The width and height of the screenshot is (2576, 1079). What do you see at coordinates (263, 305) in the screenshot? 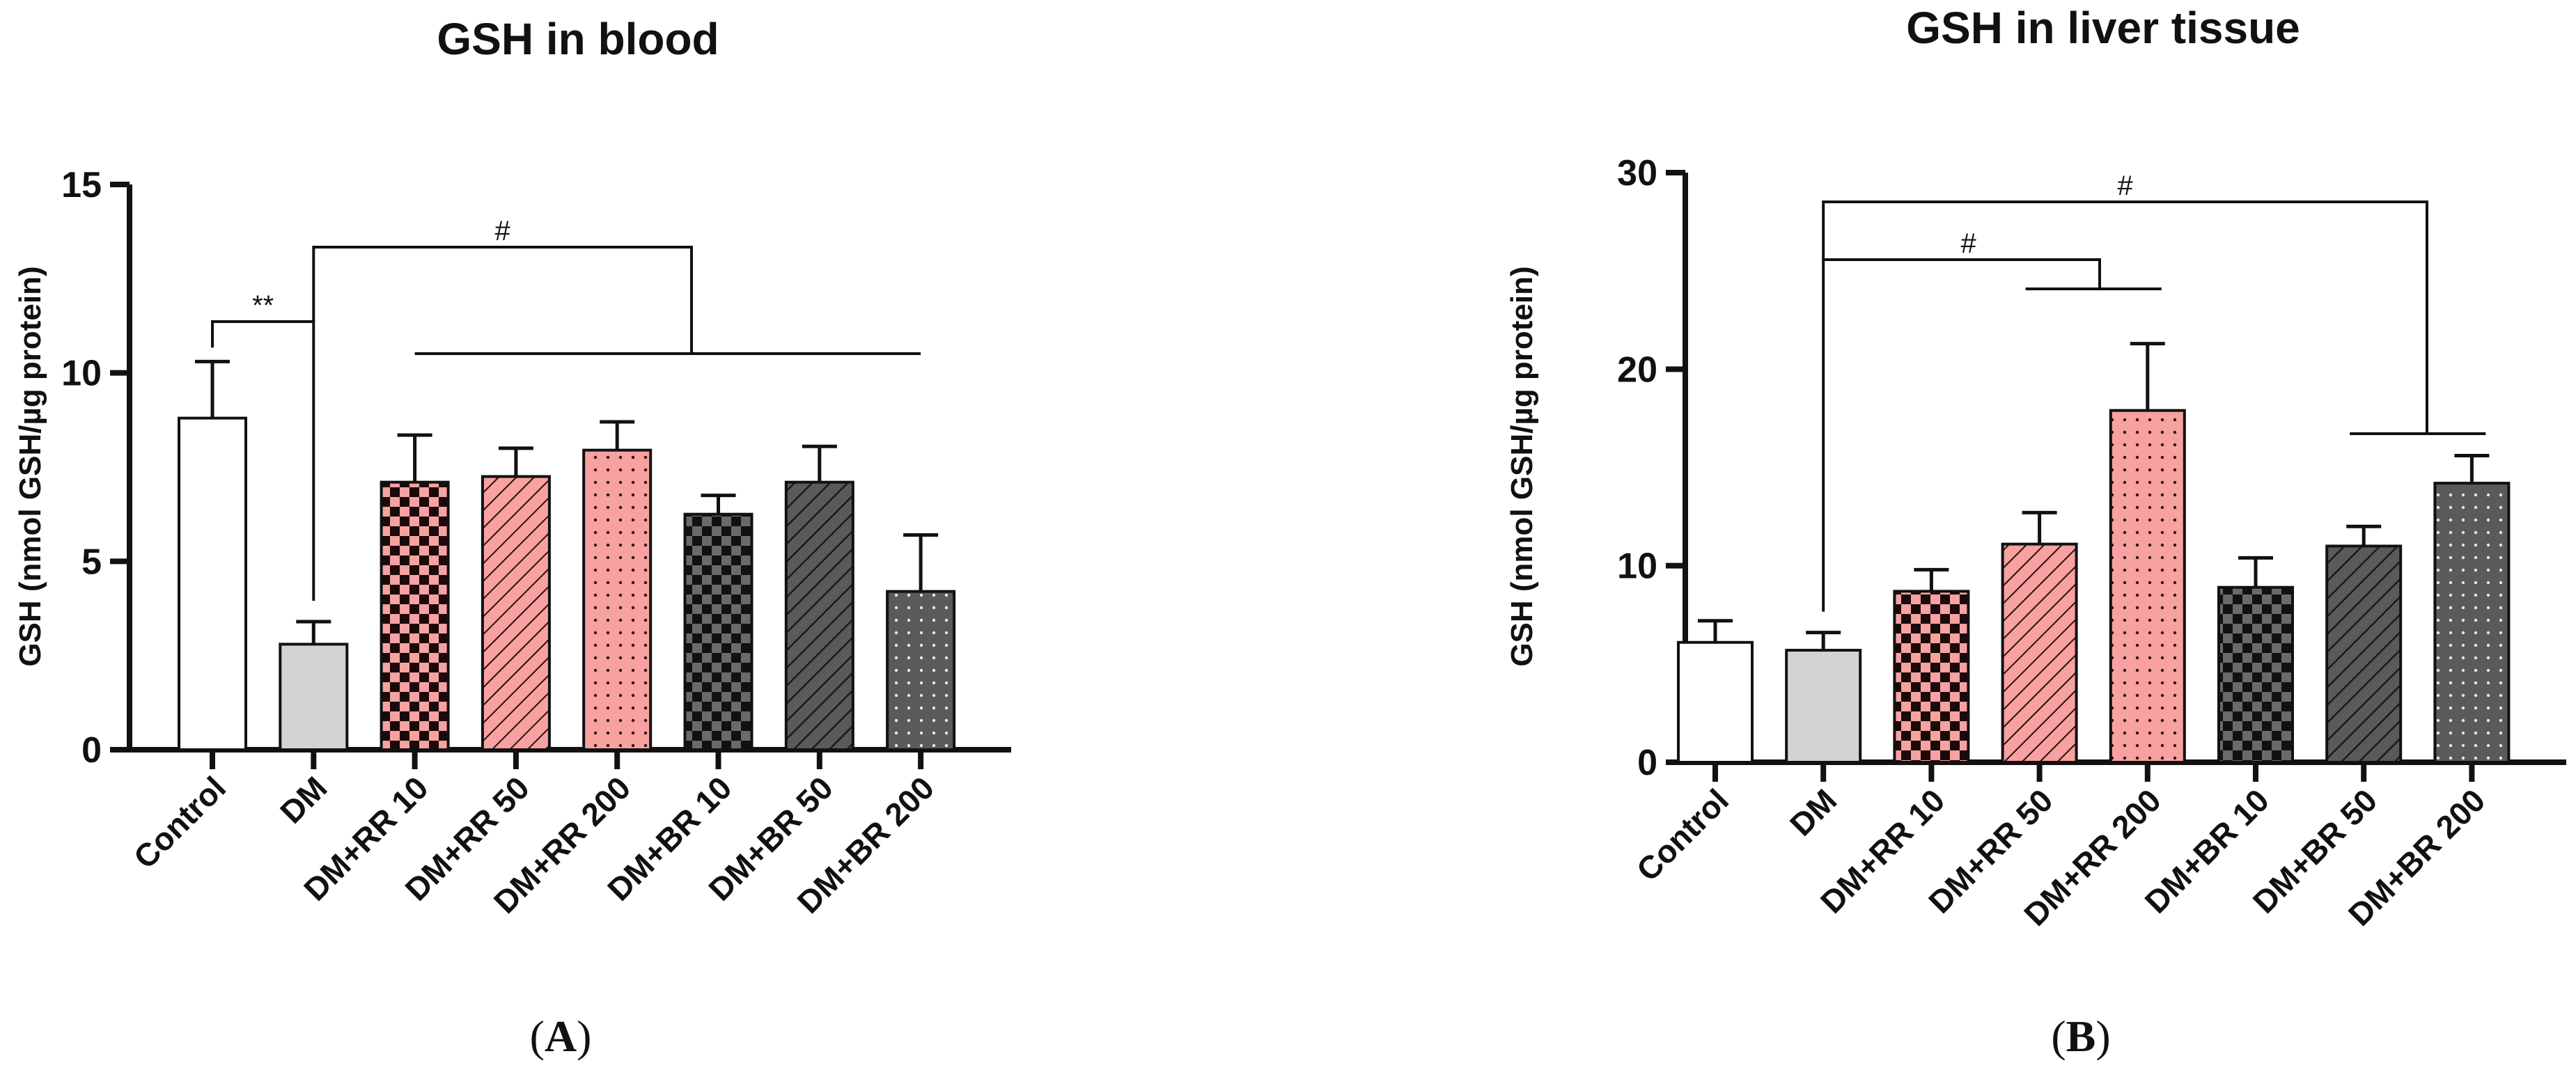
I see `significance-label: **` at bounding box center [263, 305].